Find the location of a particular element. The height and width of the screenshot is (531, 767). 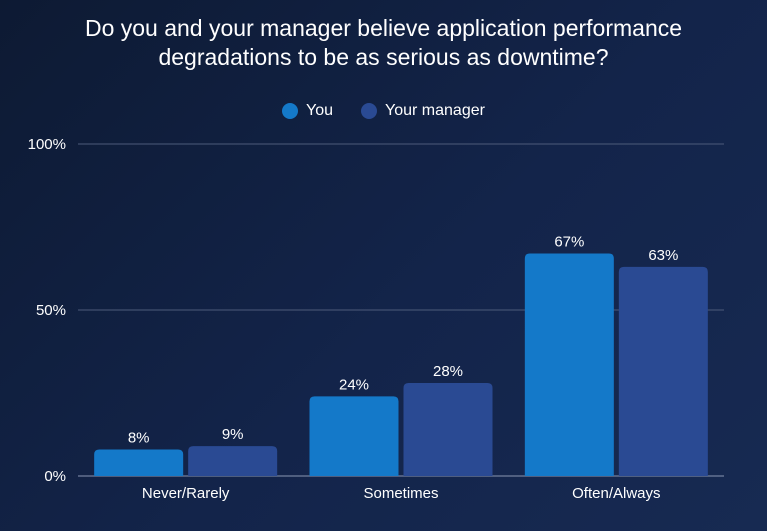

data-label: 8% is located at coordinates (139, 437).